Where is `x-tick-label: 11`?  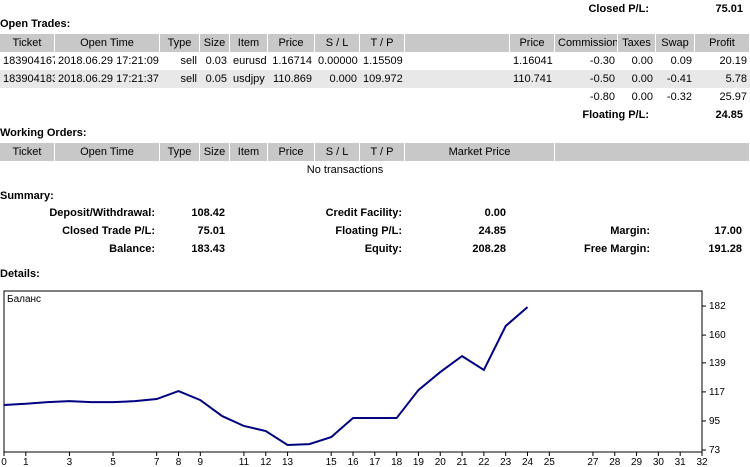
x-tick-label: 11 is located at coordinates (244, 462).